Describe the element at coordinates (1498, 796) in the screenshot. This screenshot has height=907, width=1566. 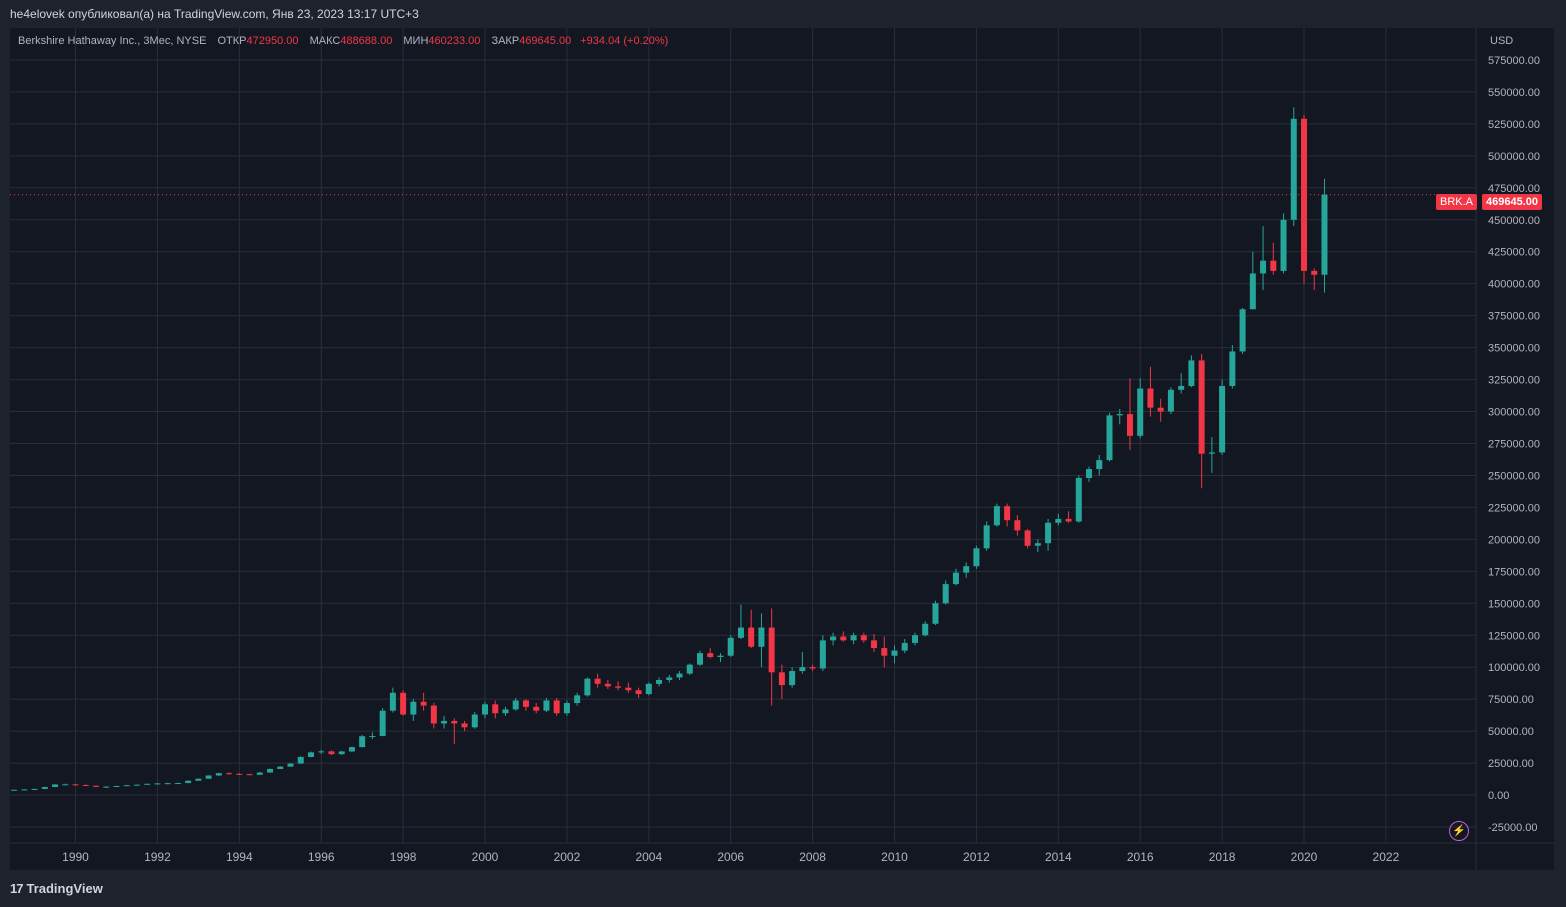
I see `y-tick-label: 0.00` at that location.